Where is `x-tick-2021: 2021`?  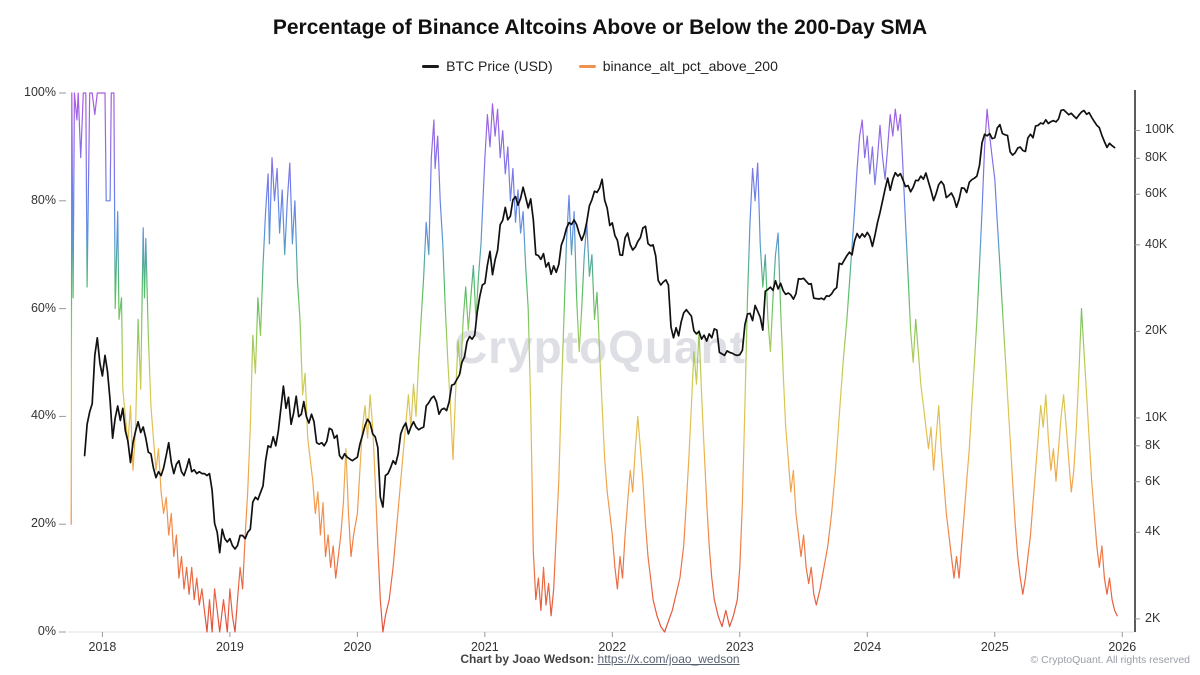
x-tick-2021: 2021 is located at coordinates (484, 647).